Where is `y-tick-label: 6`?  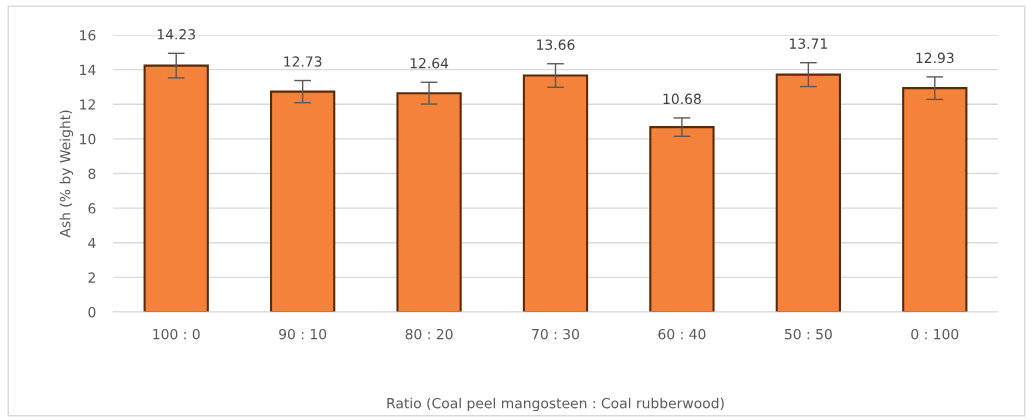 y-tick-label: 6 is located at coordinates (92, 208).